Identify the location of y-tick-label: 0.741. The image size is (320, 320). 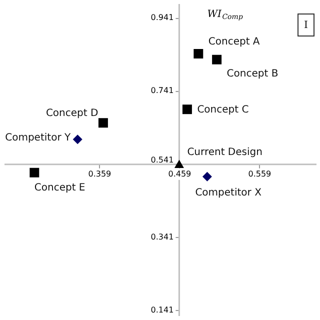
(162, 91).